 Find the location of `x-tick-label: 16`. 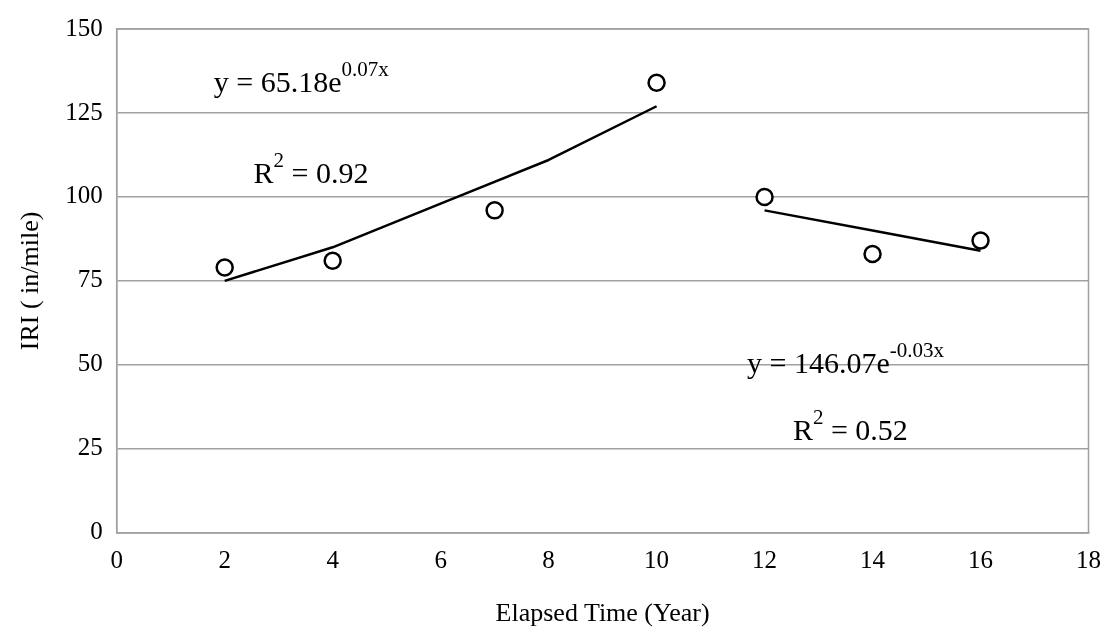

x-tick-label: 16 is located at coordinates (981, 560).